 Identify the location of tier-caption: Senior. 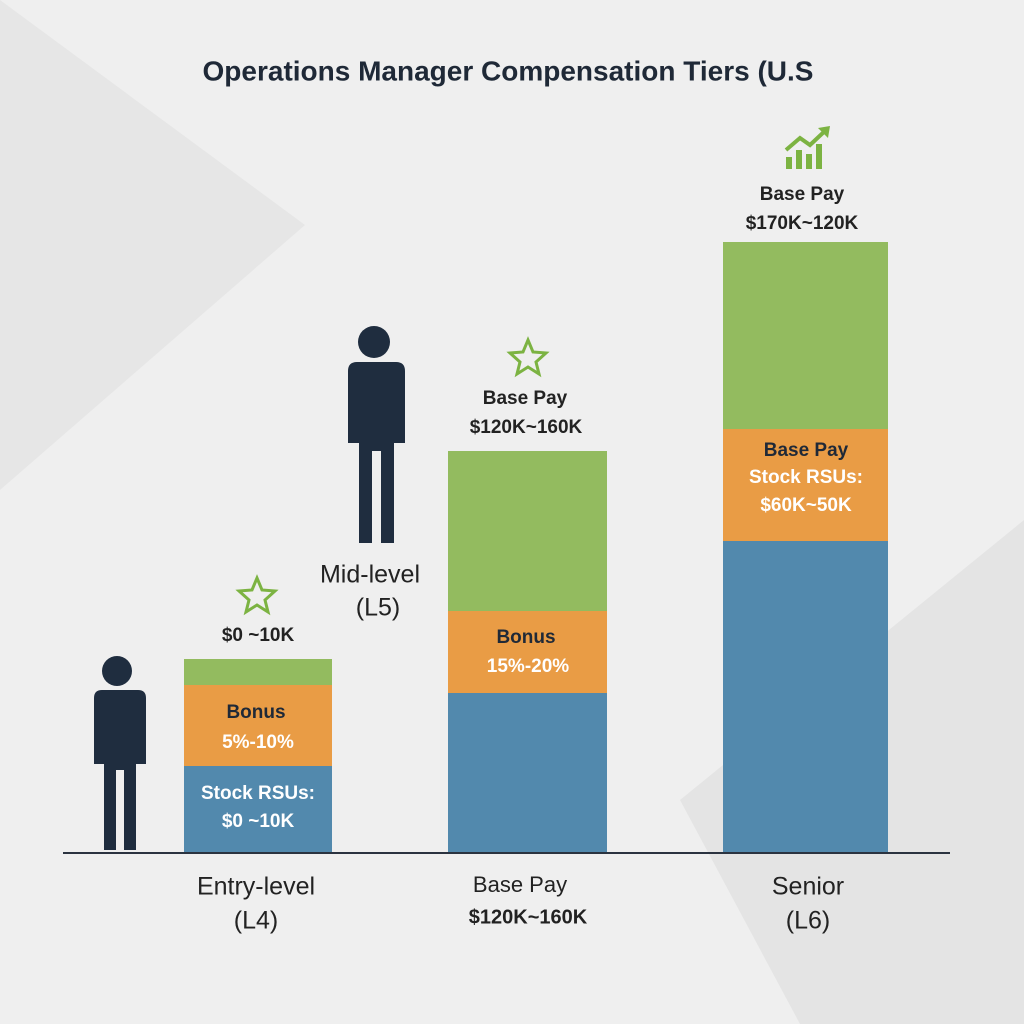
(808, 887).